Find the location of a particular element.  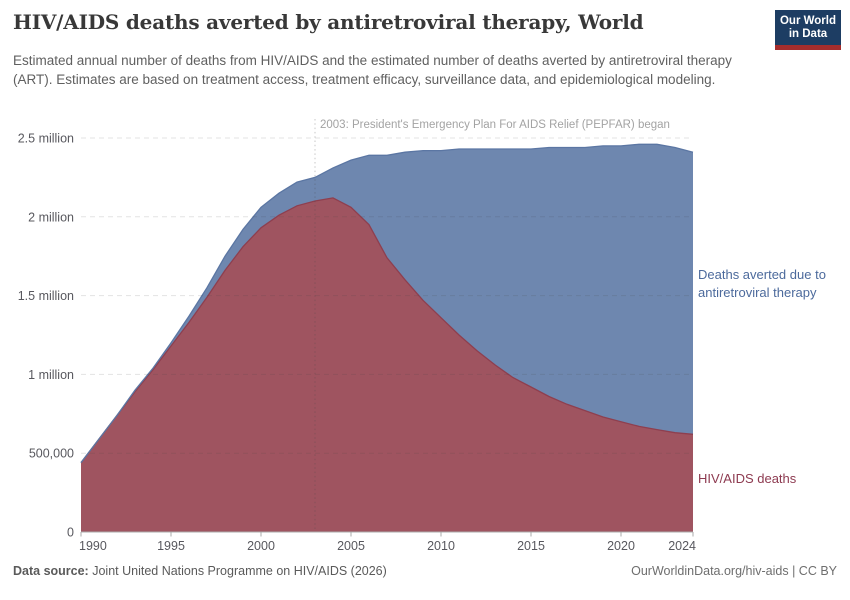

x-axis-label: 2000 is located at coordinates (261, 546).